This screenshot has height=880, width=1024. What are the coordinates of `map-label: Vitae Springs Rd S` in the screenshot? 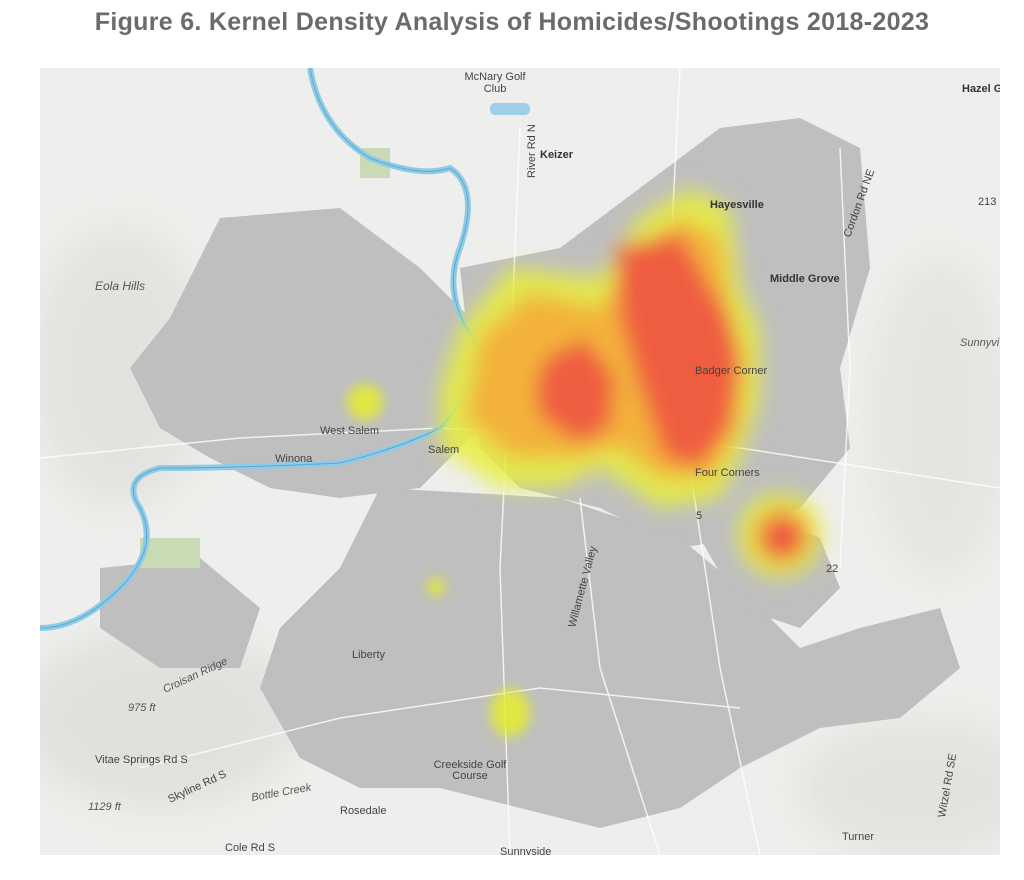 It's located at (141, 760).